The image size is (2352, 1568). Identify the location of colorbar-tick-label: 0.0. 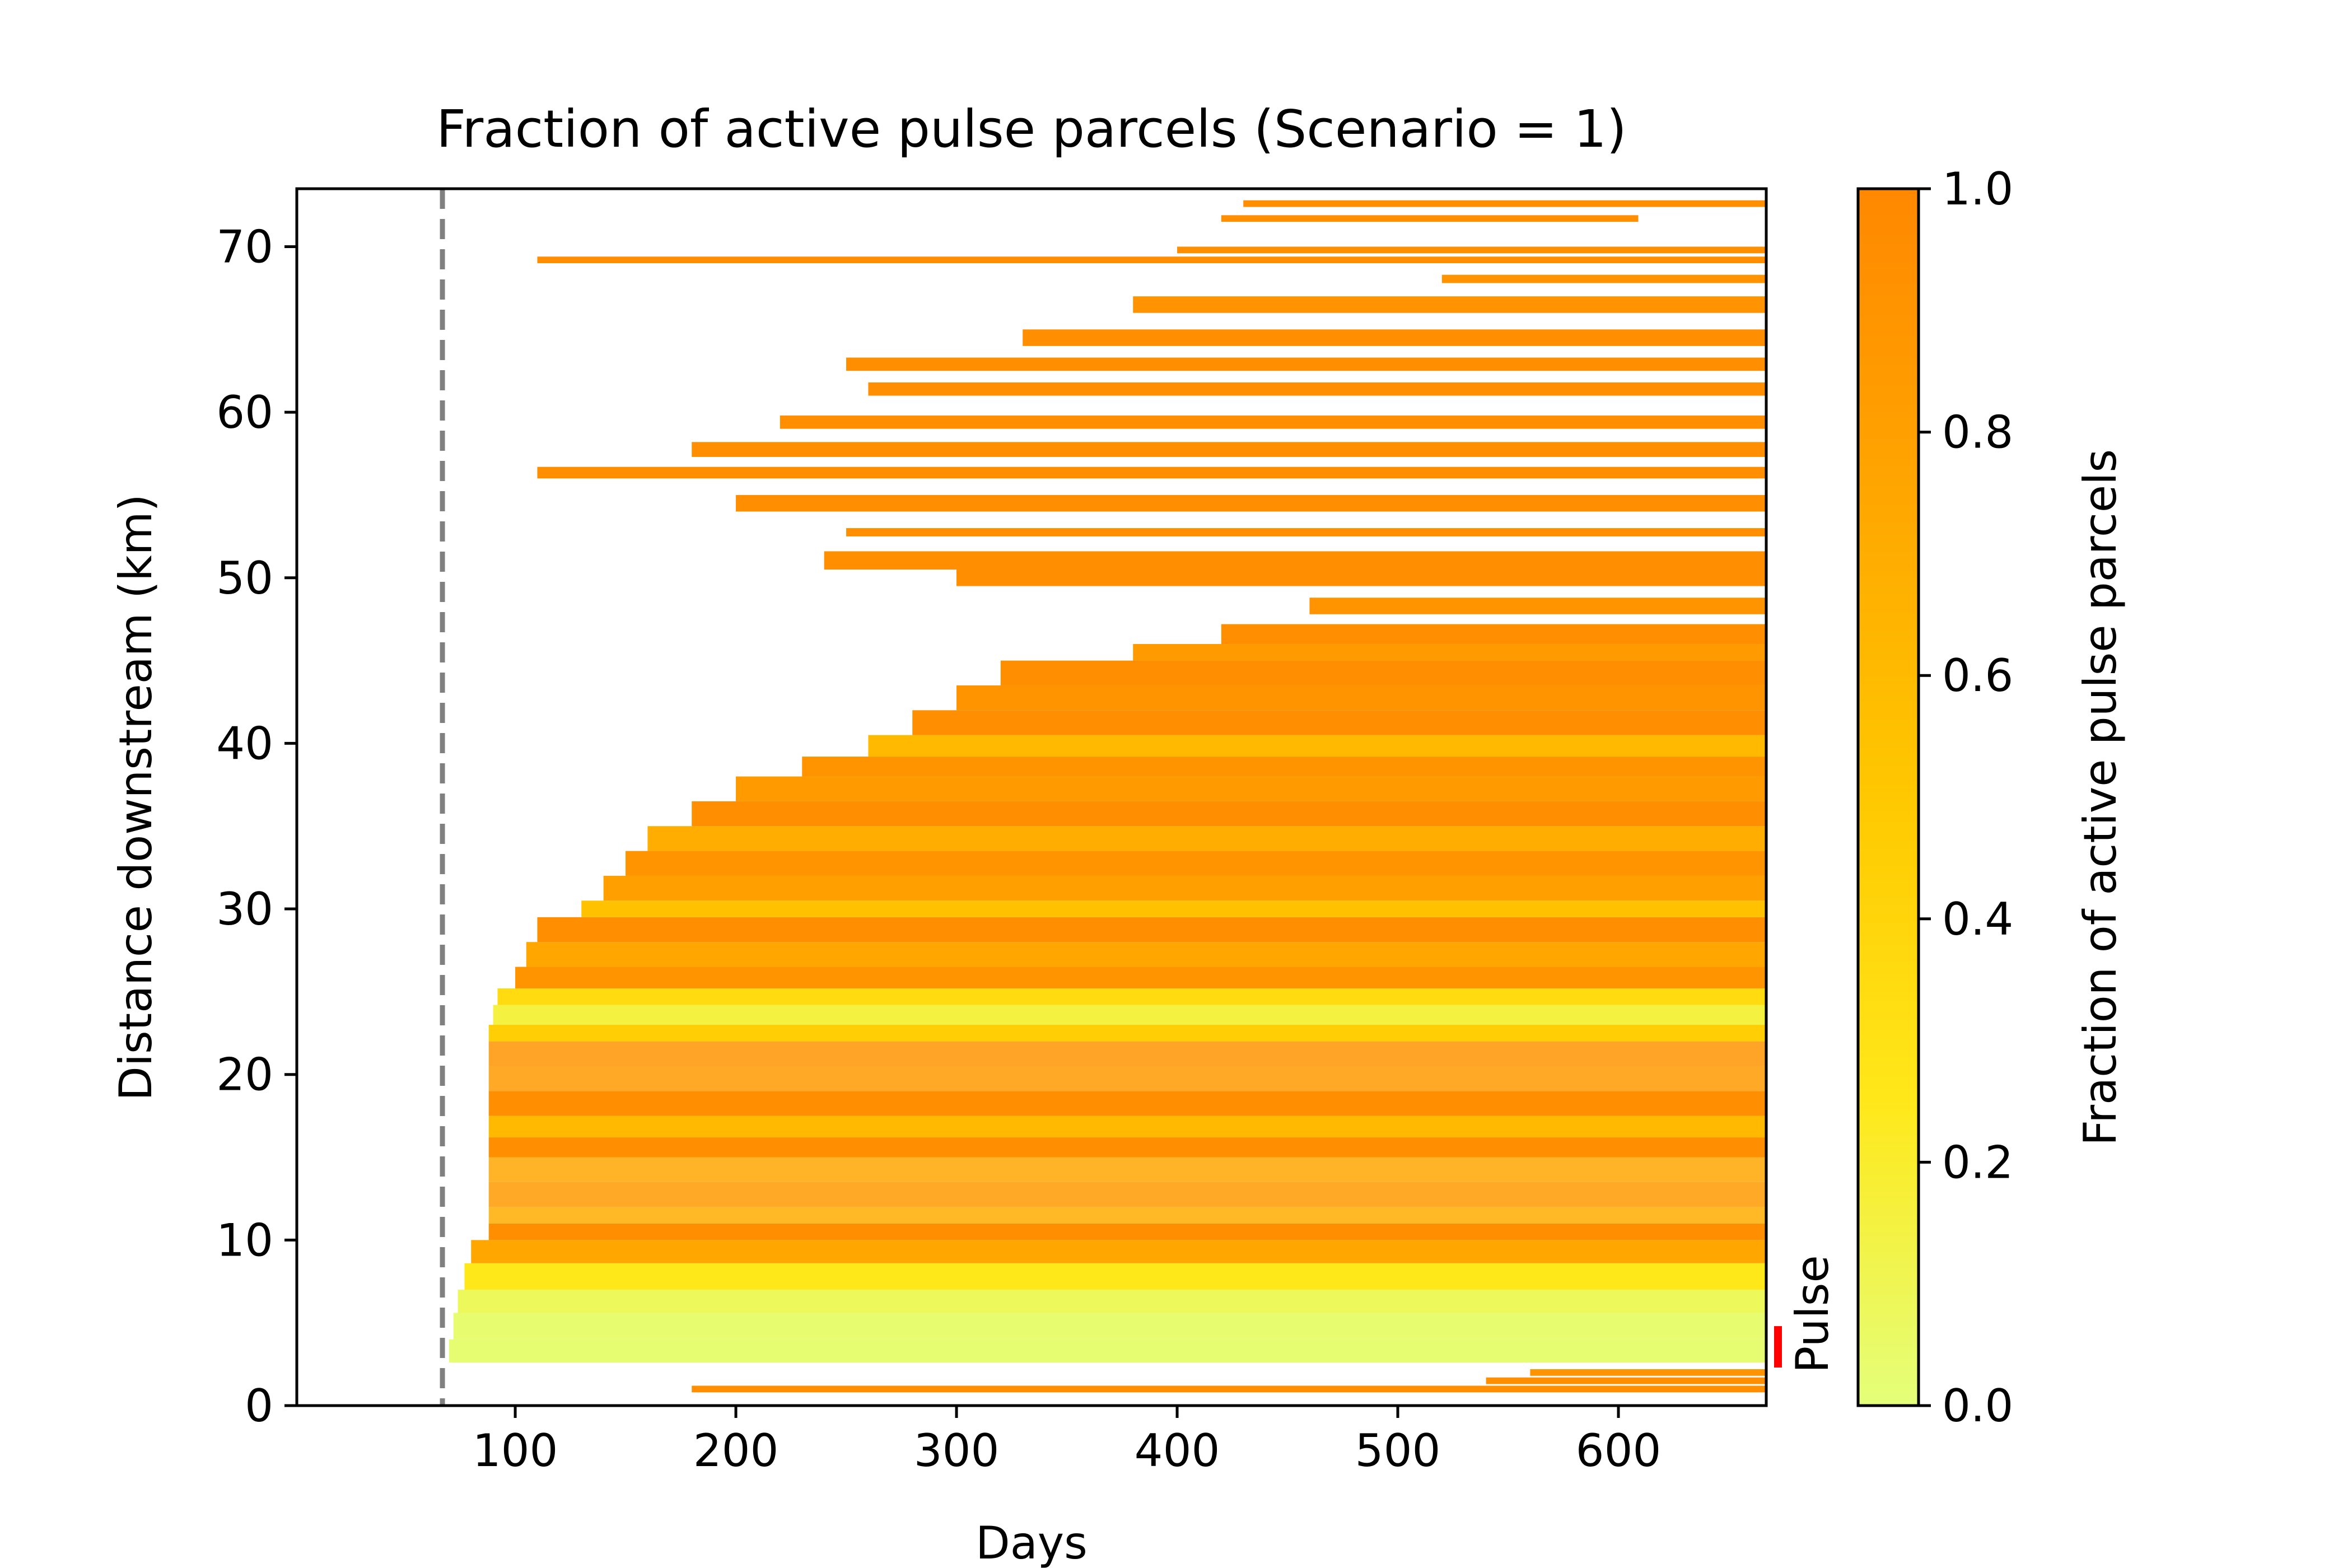
(1978, 1406).